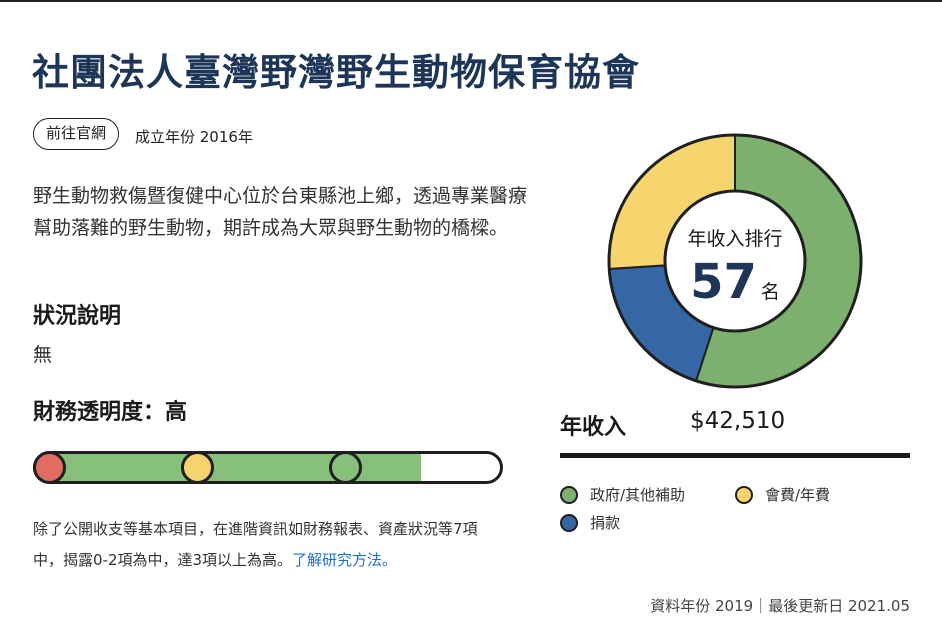 The image size is (942, 621). Describe the element at coordinates (229, 467) in the screenshot. I see `transparency-bar-fill` at that location.